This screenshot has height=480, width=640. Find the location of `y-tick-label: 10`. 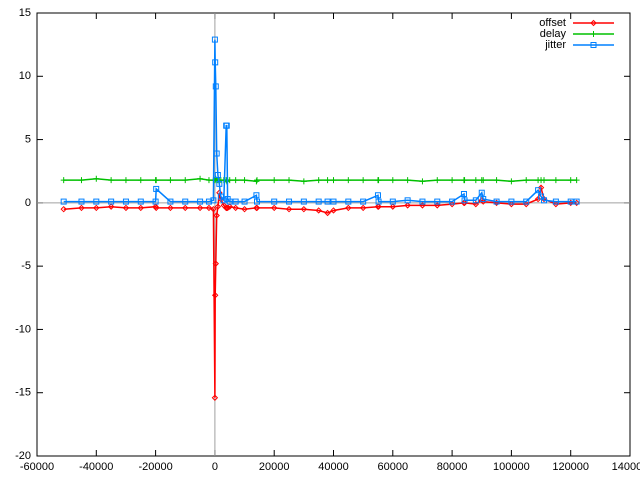

y-tick-label: 10 is located at coordinates (25, 76).